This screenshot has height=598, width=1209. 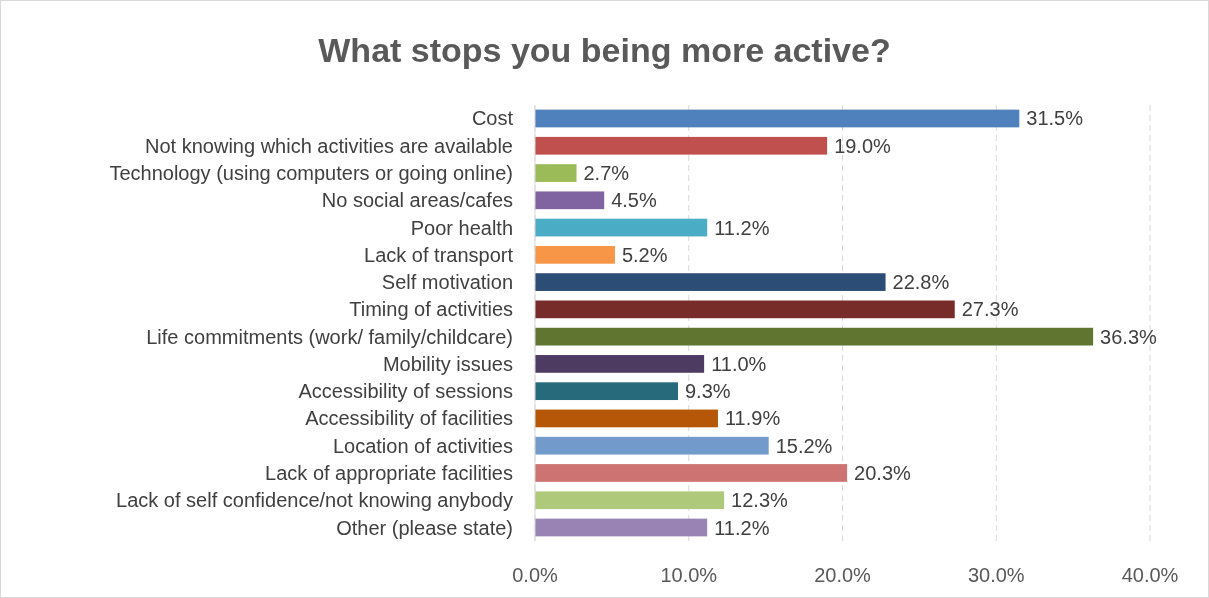 What do you see at coordinates (447, 282) in the screenshot?
I see `y-tick-label: Self motivation` at bounding box center [447, 282].